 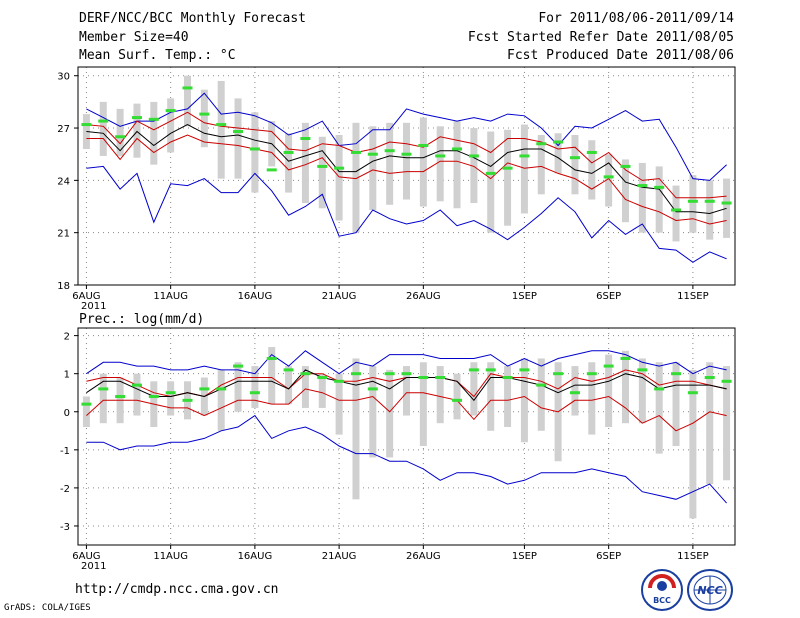 I want to click on y-tick-label: 30, so click(x=63, y=77).